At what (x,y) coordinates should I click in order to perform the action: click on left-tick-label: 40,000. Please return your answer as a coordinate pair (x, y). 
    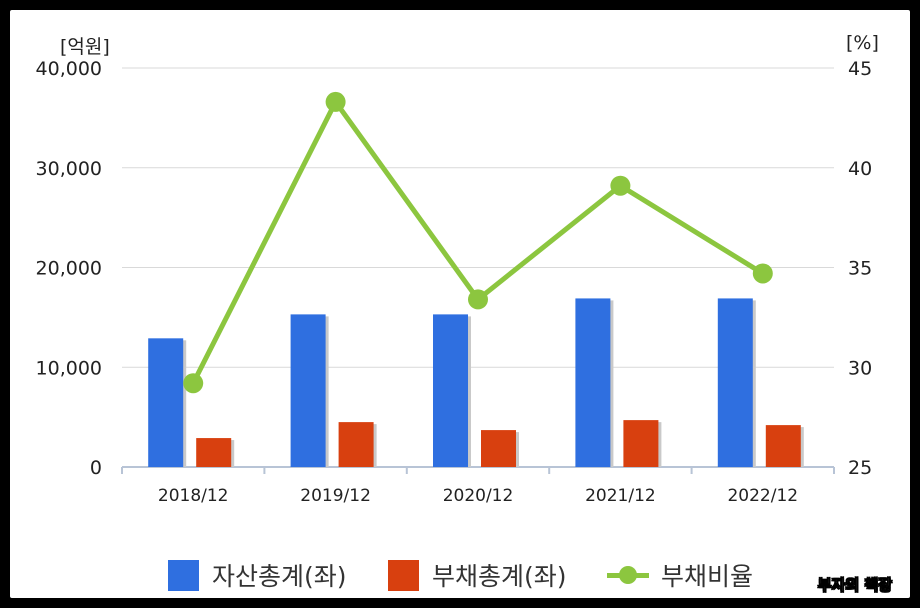
    Looking at the image, I should click on (69, 69).